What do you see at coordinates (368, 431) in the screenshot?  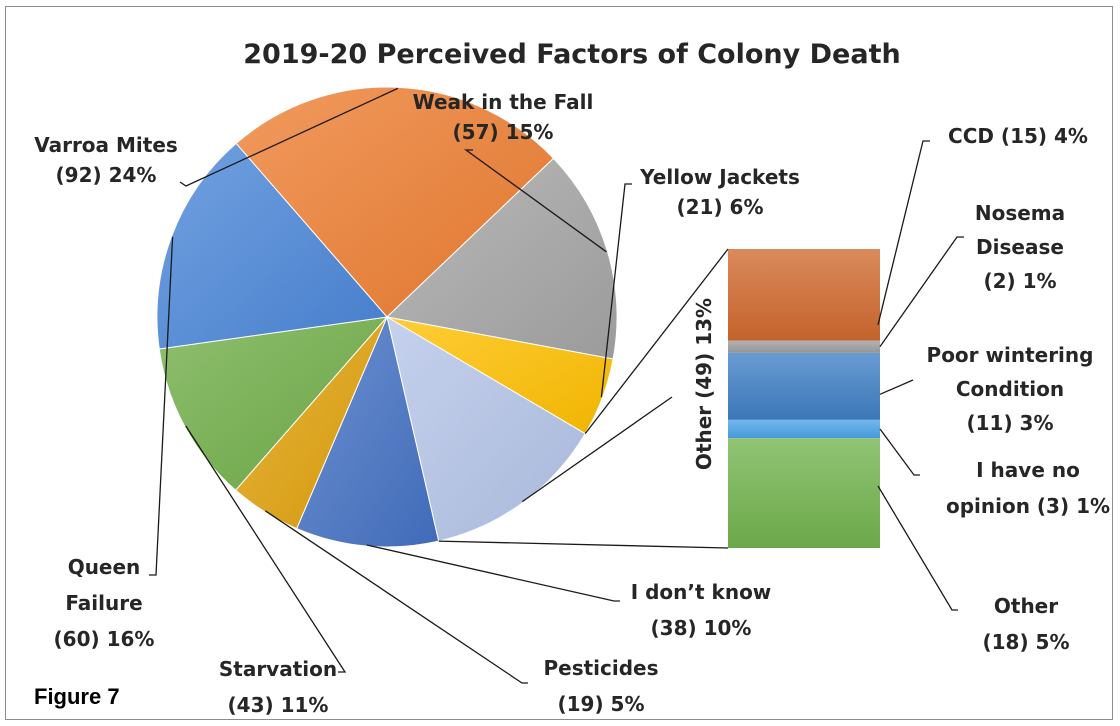 I see `pie-slice-idk` at bounding box center [368, 431].